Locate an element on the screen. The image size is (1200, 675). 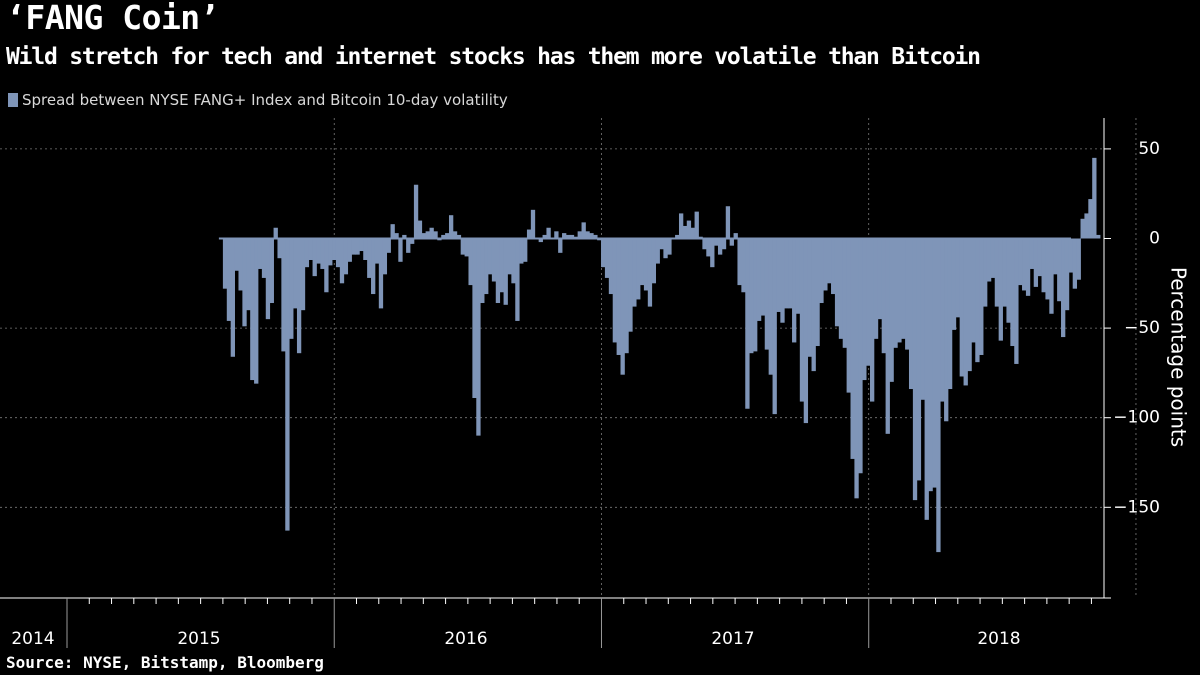
y-tick-label: −150 is located at coordinates (1136, 507).